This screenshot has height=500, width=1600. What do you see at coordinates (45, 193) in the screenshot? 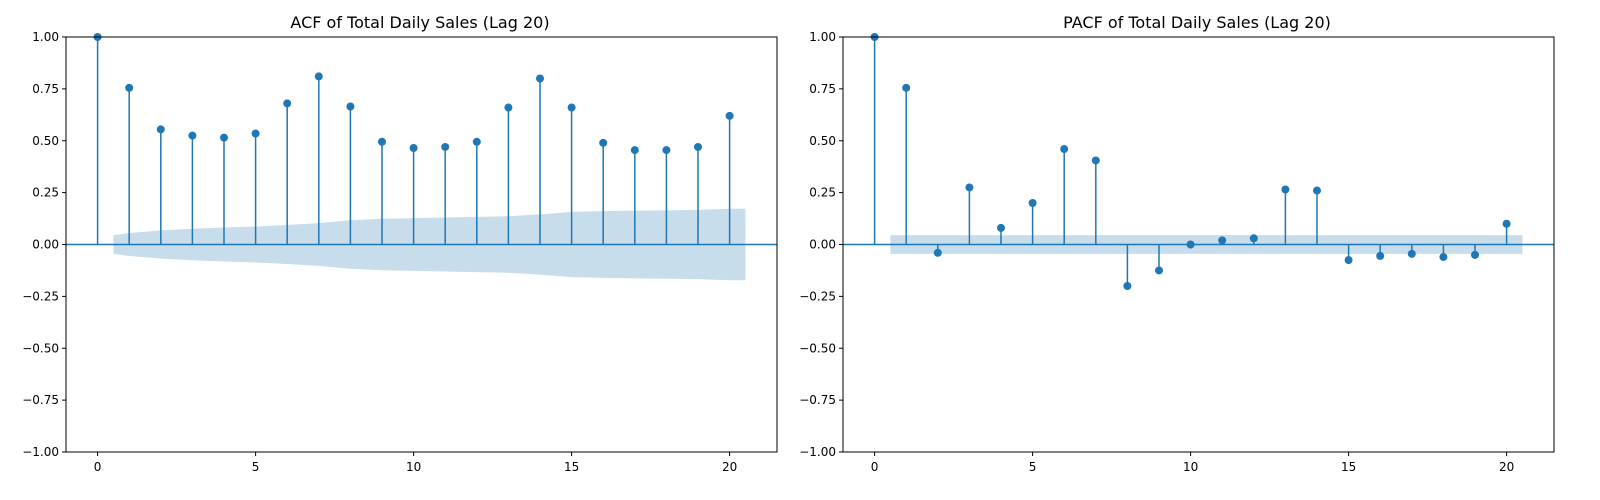
I see `acf-y-tick-label: 0.25` at bounding box center [45, 193].